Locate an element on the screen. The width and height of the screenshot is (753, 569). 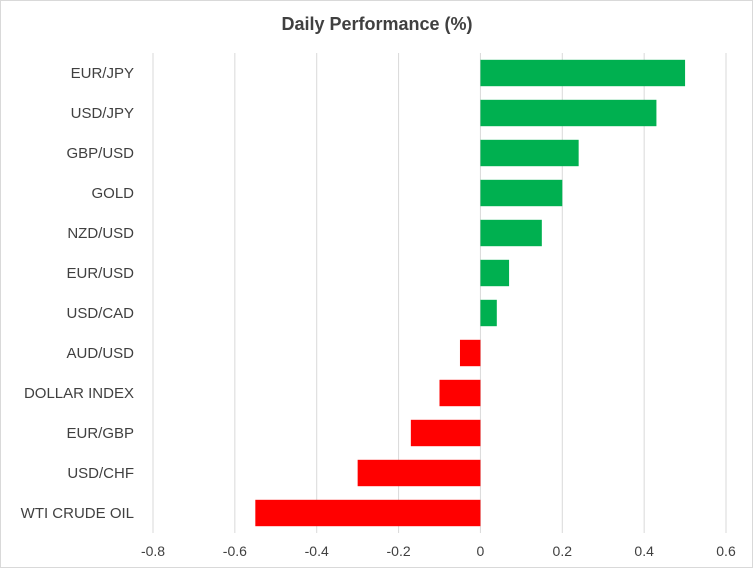
x-tick-label: 0.2 is located at coordinates (563, 551).